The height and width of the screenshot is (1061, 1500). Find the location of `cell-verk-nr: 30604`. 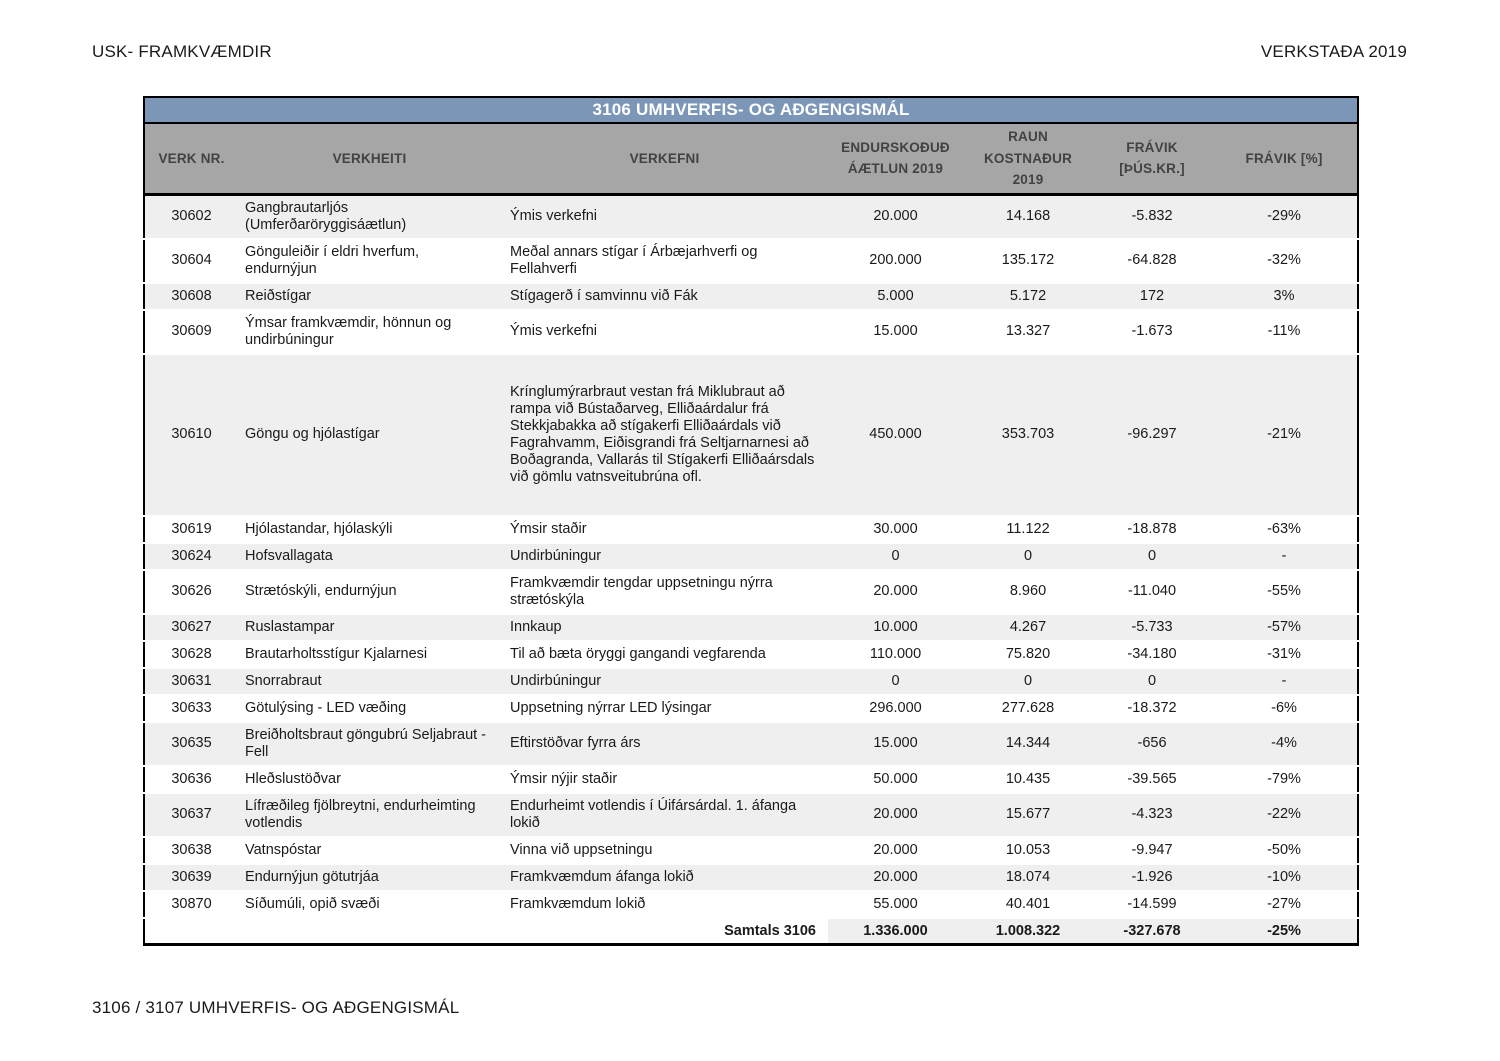

cell-verk-nr: 30604 is located at coordinates (191, 261).